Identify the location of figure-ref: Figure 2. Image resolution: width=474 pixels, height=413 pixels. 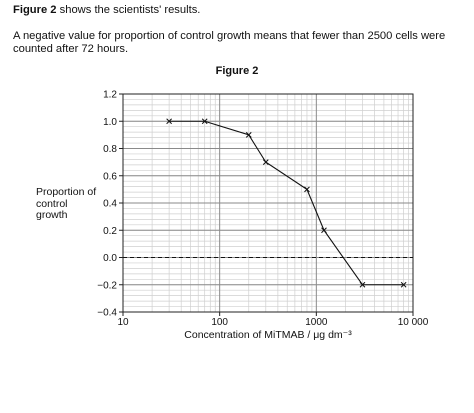
(35, 10).